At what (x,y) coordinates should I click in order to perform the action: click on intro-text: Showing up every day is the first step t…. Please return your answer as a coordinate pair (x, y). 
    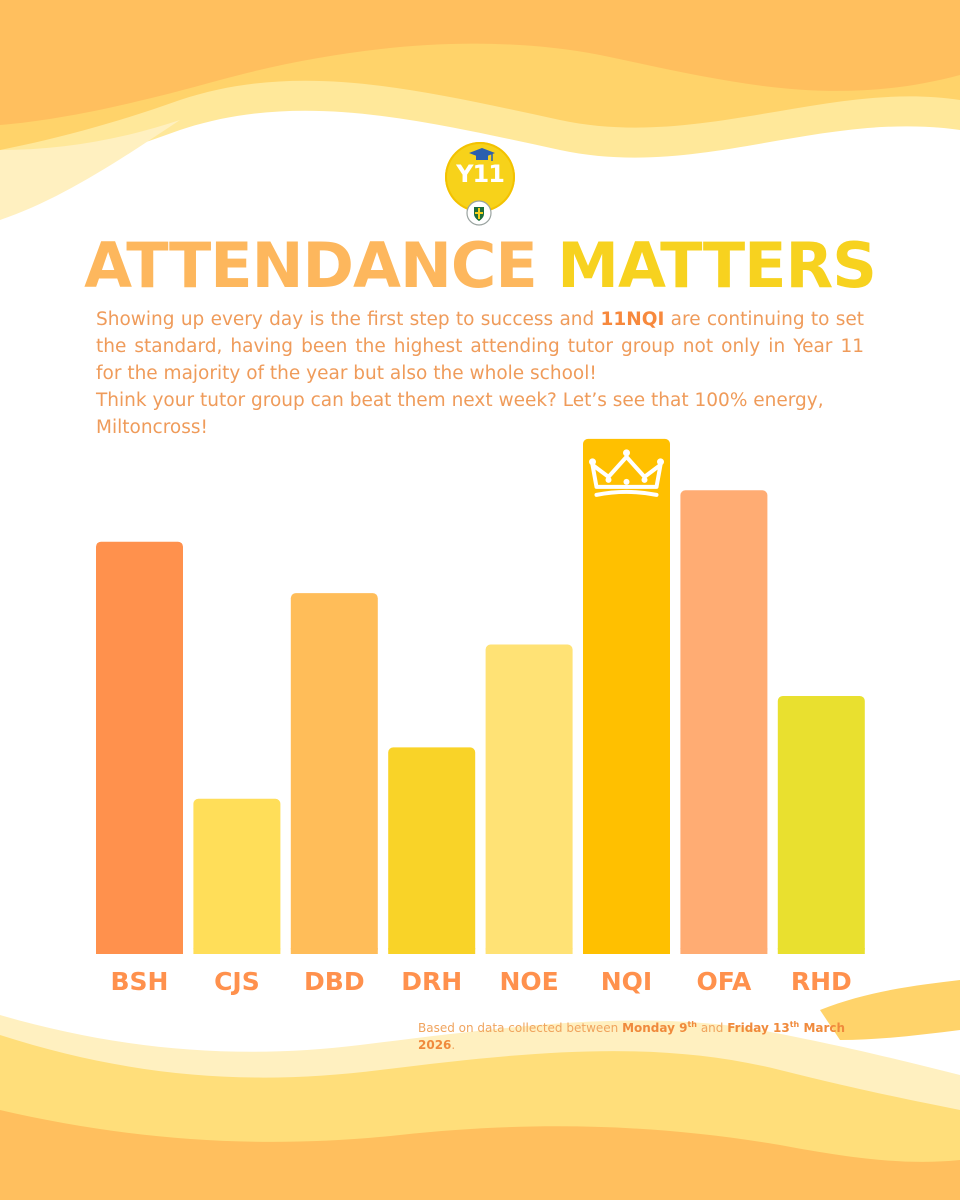
    Looking at the image, I should click on (480, 373).